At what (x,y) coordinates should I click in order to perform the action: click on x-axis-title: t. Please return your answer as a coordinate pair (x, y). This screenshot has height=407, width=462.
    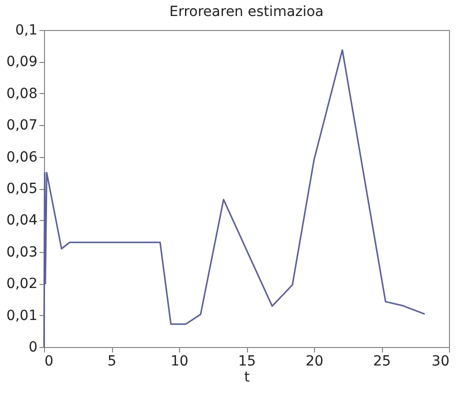
    Looking at the image, I should click on (247, 378).